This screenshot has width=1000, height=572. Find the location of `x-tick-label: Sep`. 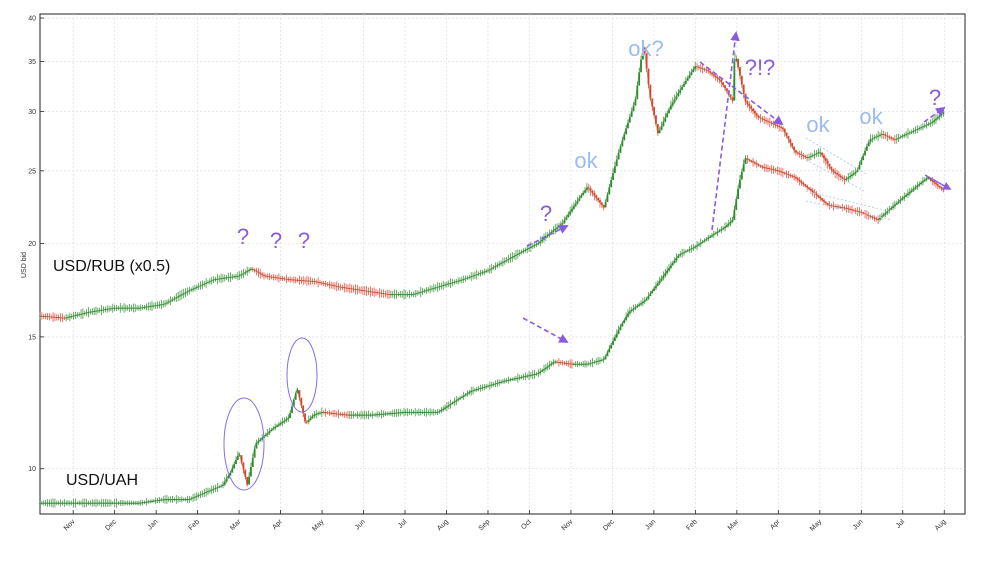

x-tick-label: Sep is located at coordinates (485, 525).